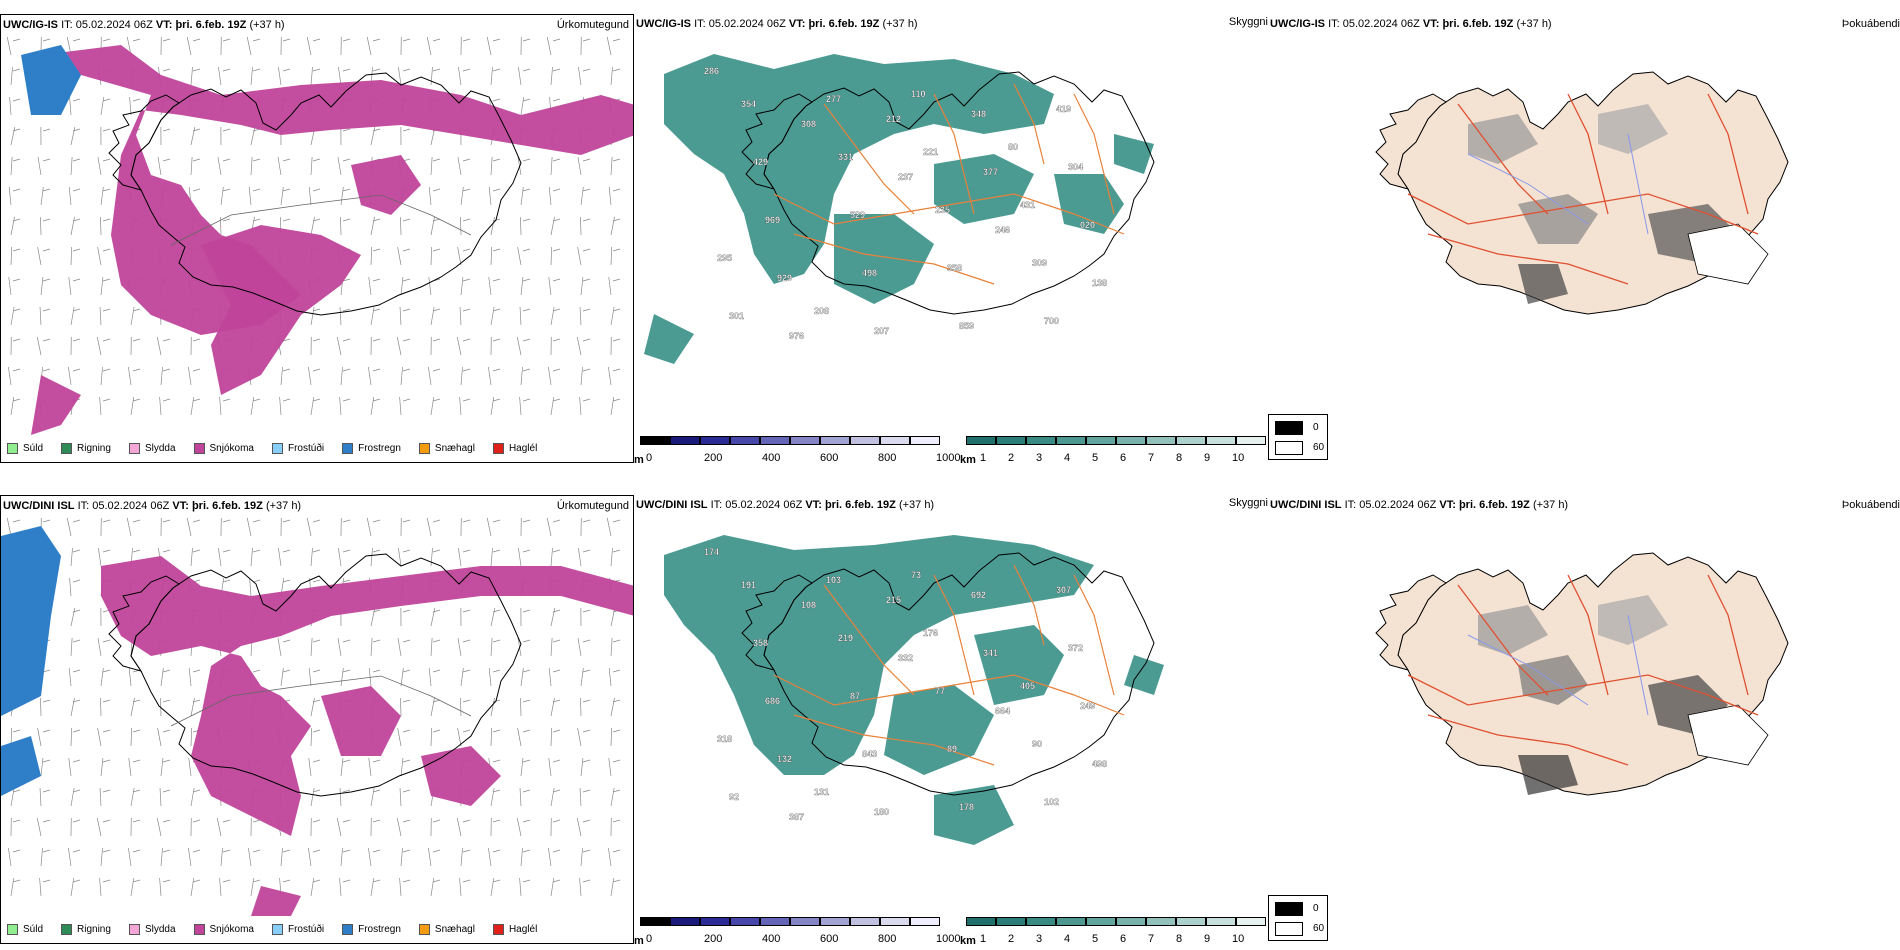 The height and width of the screenshot is (950, 1900). What do you see at coordinates (905, 658) in the screenshot?
I see `visibility-label: 332` at bounding box center [905, 658].